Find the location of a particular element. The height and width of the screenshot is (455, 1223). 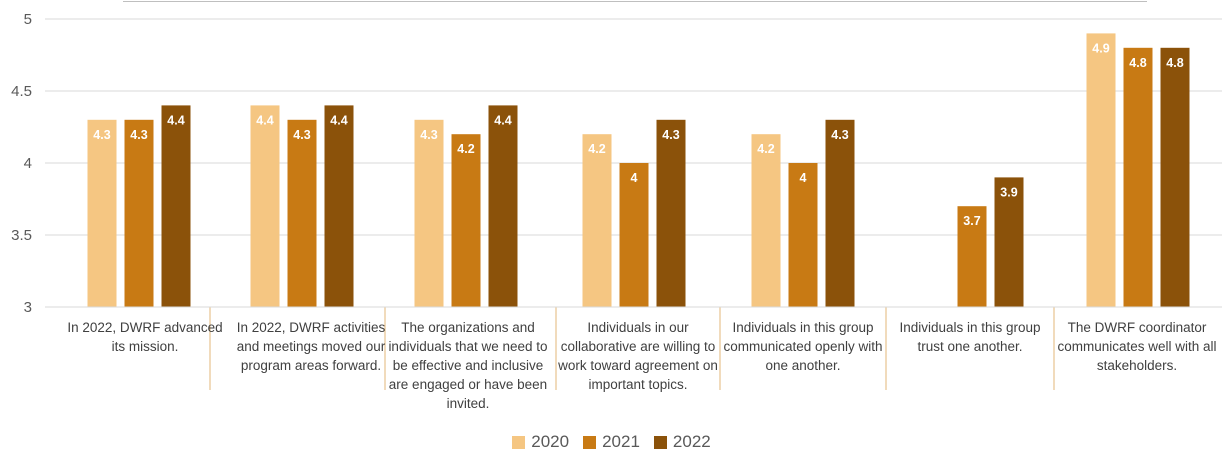

data-label-2021-cat3: 4.2 is located at coordinates (465, 149).